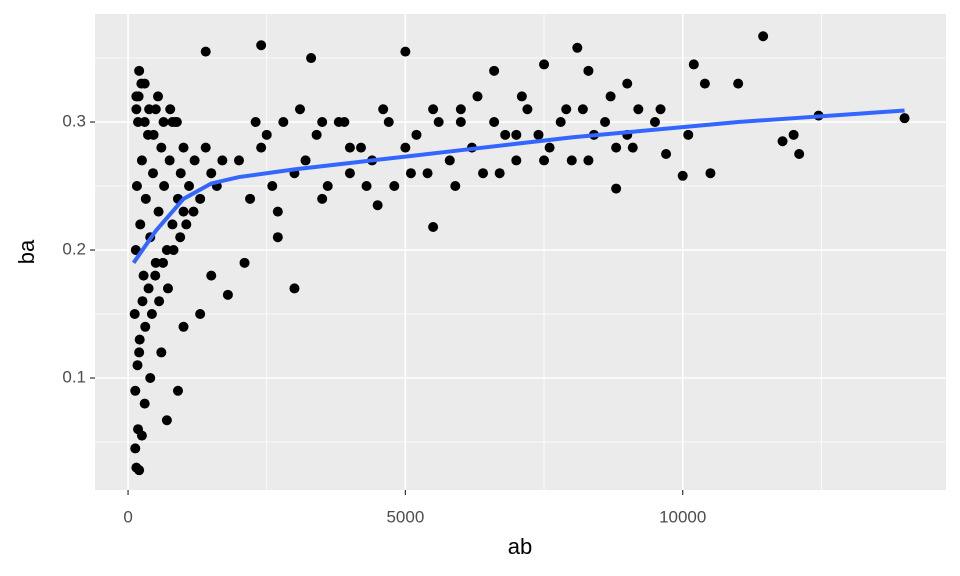 The width and height of the screenshot is (960, 576). What do you see at coordinates (520, 546) in the screenshot?
I see `x-axis-title: ab` at bounding box center [520, 546].